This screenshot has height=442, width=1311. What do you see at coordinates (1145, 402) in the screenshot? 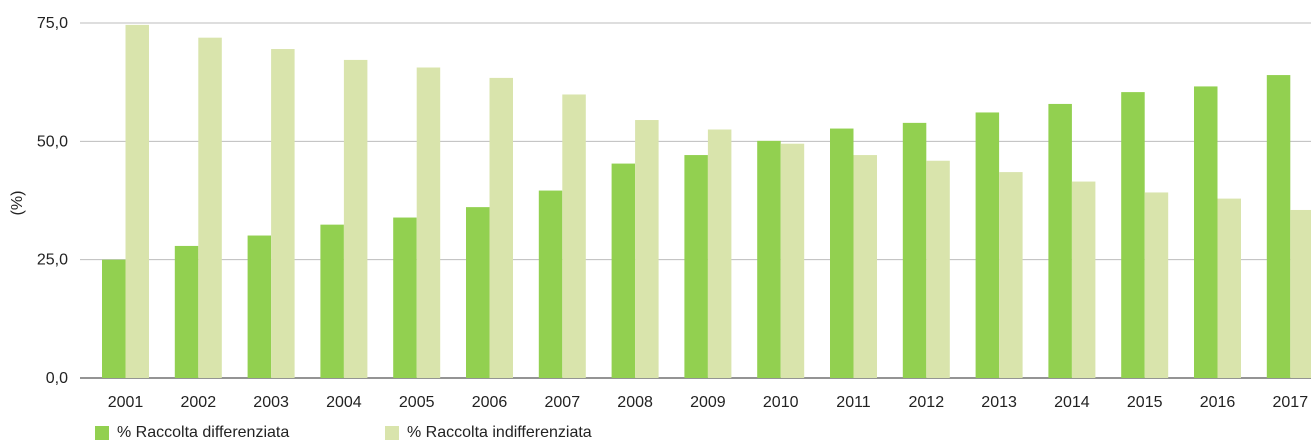
I see `x-tick-label: 2015` at bounding box center [1145, 402].